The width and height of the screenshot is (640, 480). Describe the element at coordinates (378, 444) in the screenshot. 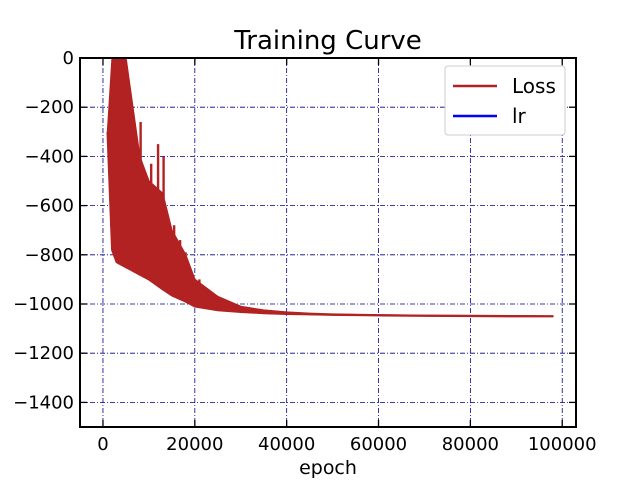

I see `x-tick-label-3: 60000` at that location.